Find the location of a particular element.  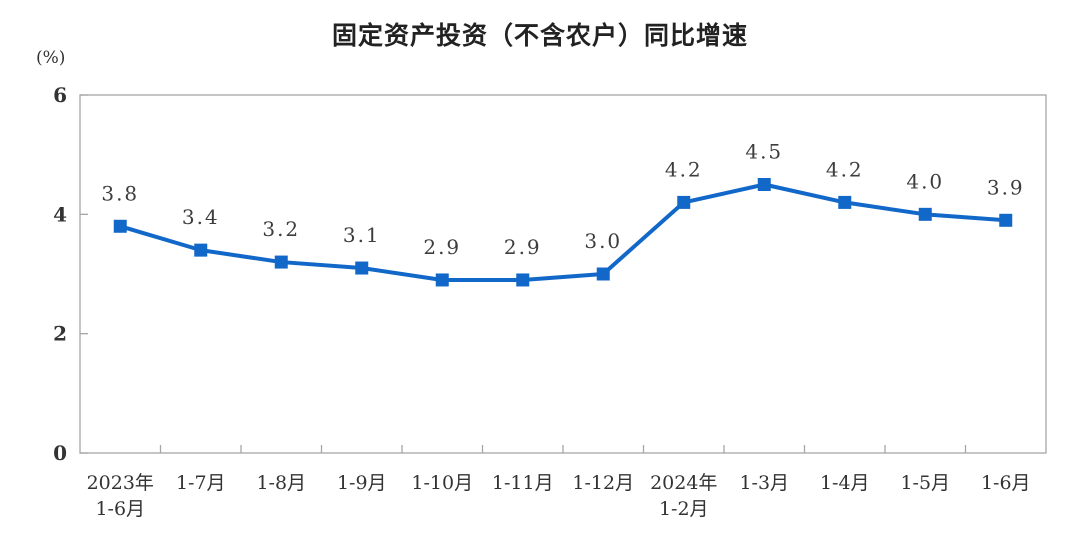

y-axis-tick-label: 0 is located at coordinates (60, 453).